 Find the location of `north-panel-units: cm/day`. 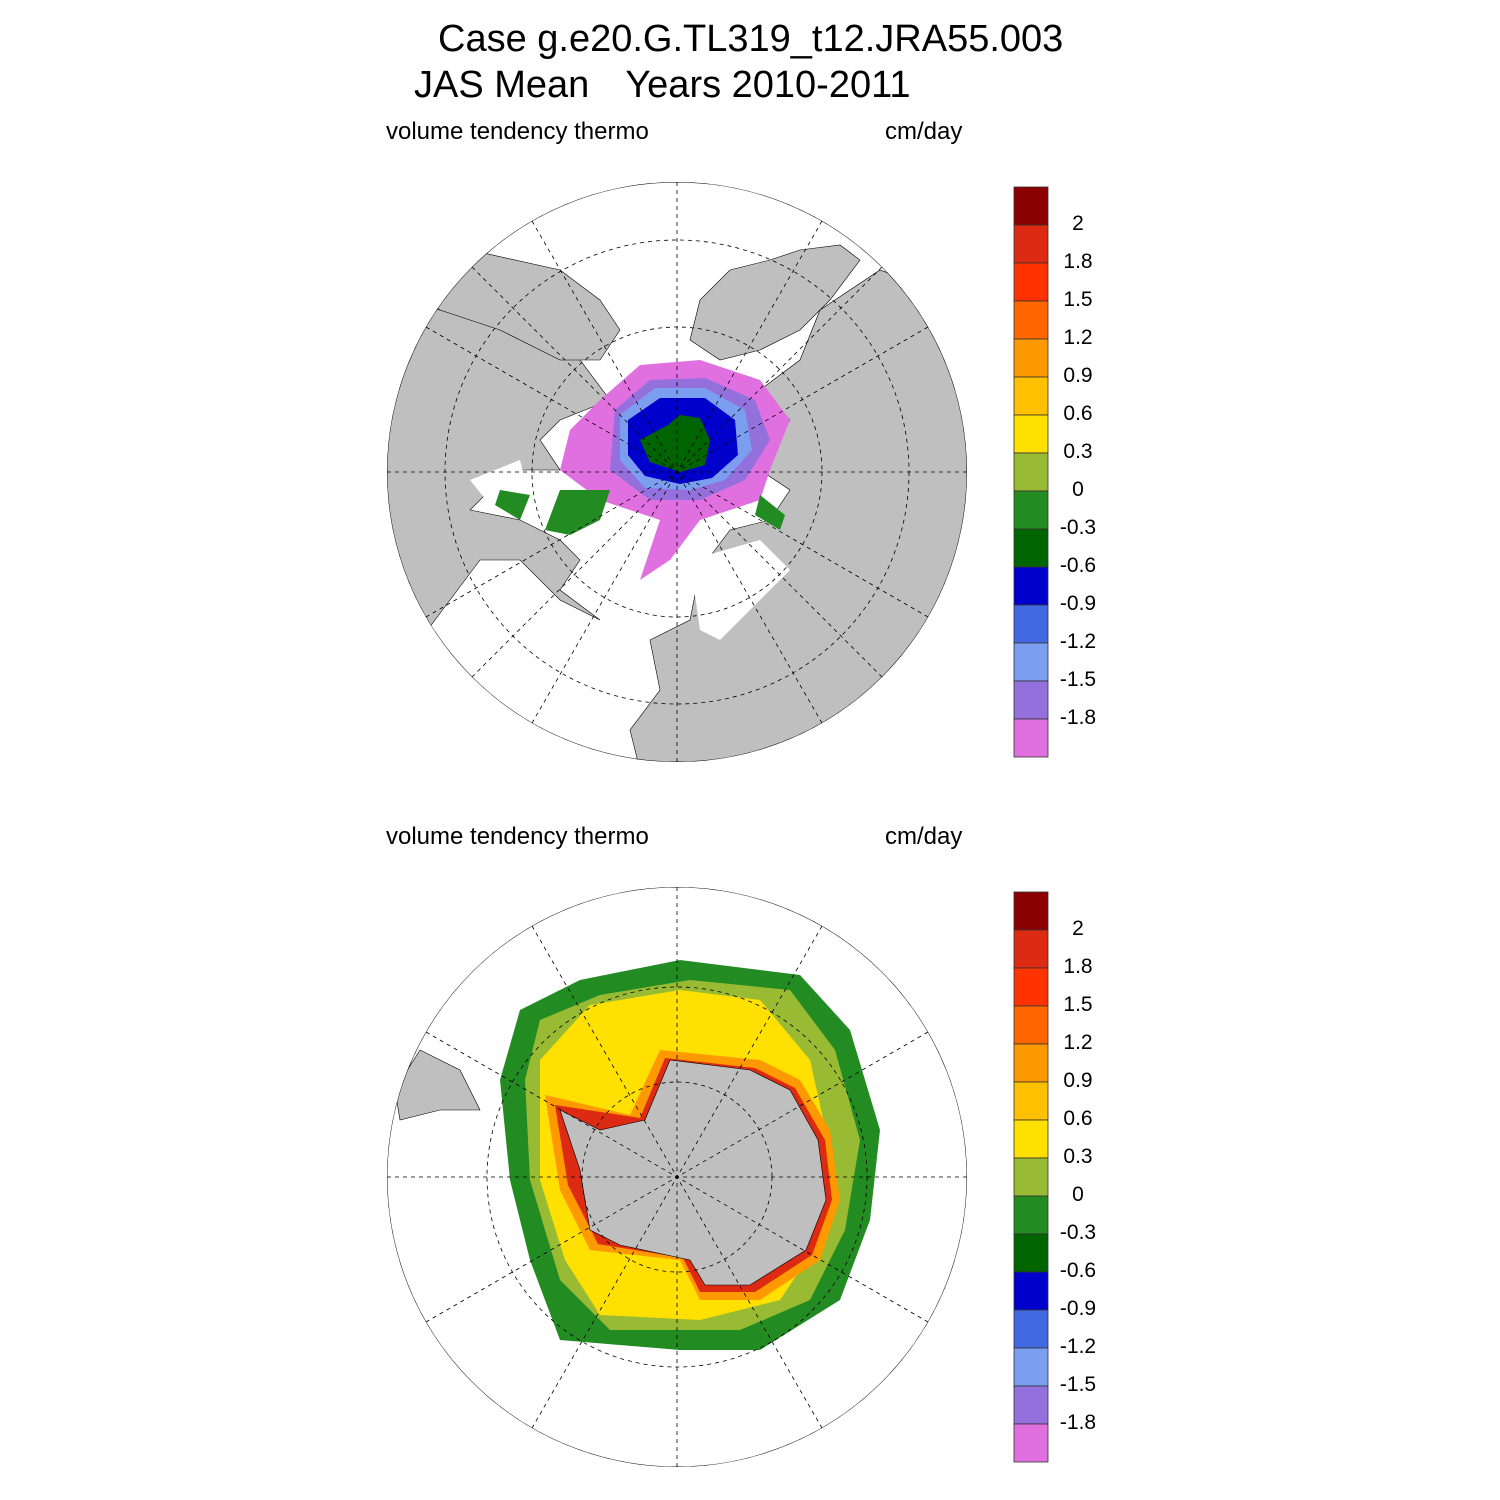

north-panel-units: cm/day is located at coordinates (924, 131).